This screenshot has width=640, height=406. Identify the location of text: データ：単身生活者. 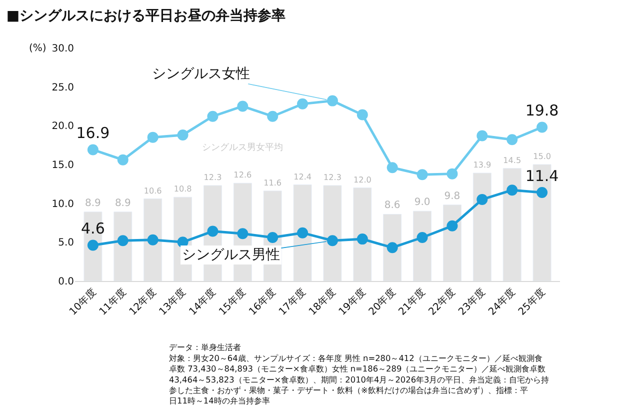
(205, 347).